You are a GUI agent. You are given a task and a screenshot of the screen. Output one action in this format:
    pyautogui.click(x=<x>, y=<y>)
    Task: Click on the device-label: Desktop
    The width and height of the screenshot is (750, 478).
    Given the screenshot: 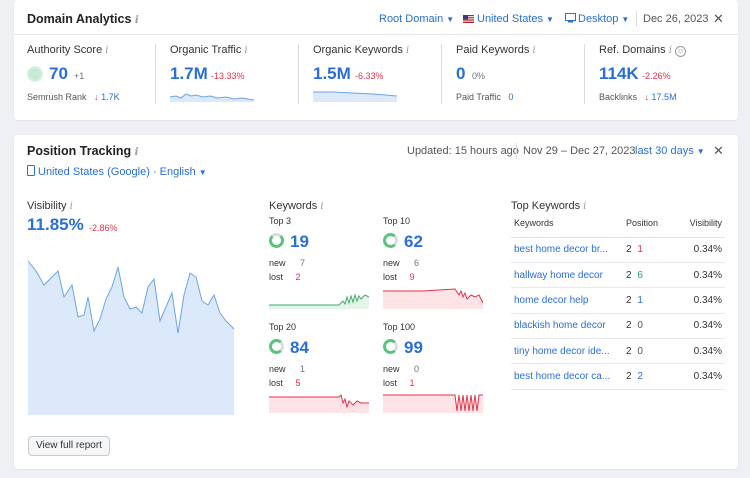 What is the action you would take?
    pyautogui.click(x=598, y=19)
    